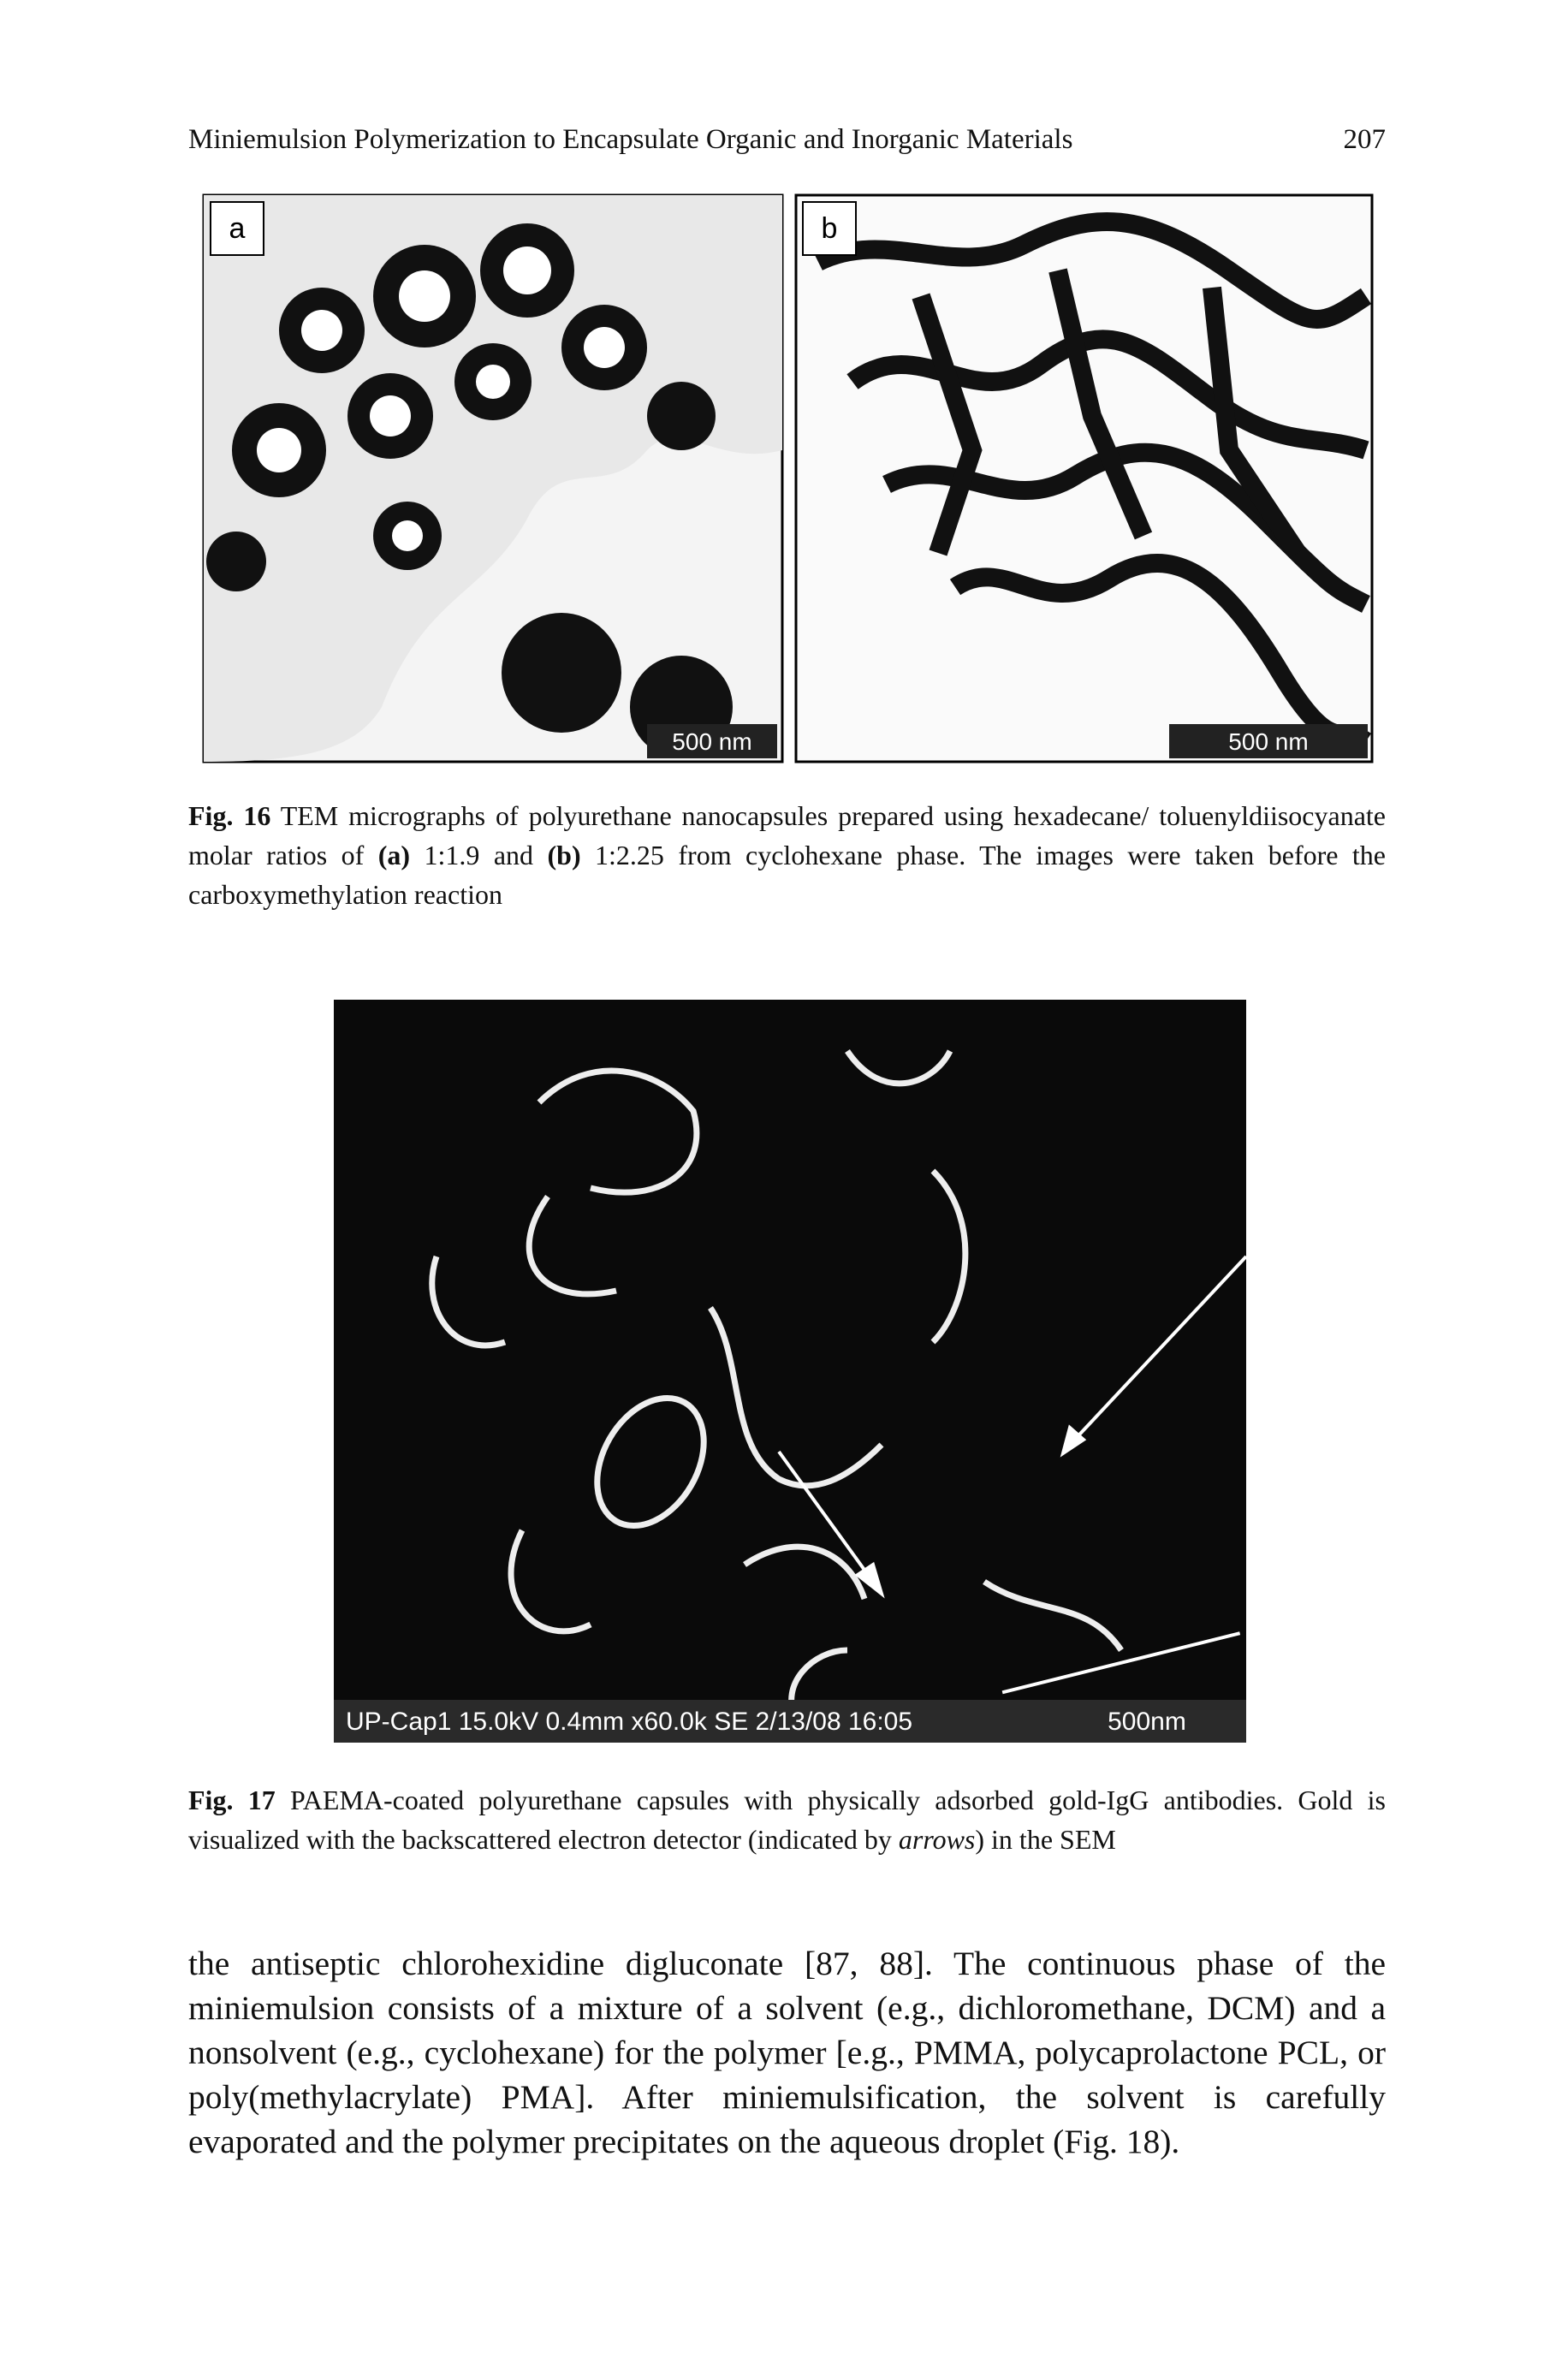  What do you see at coordinates (1045, 1839) in the screenshot?
I see `caption-text: ) in the SEM` at bounding box center [1045, 1839].